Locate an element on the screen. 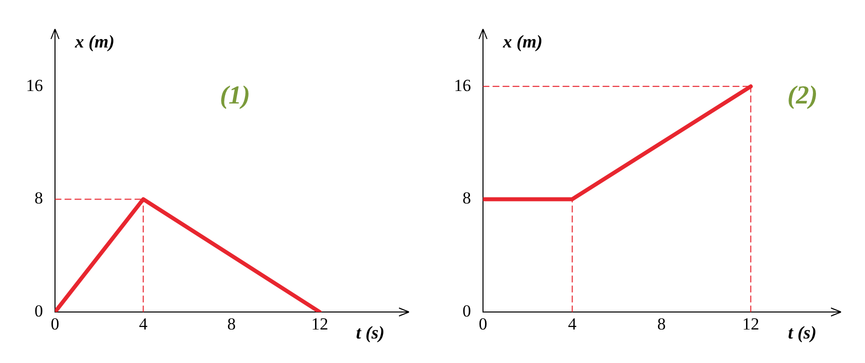  annotation: (1) is located at coordinates (235, 95).